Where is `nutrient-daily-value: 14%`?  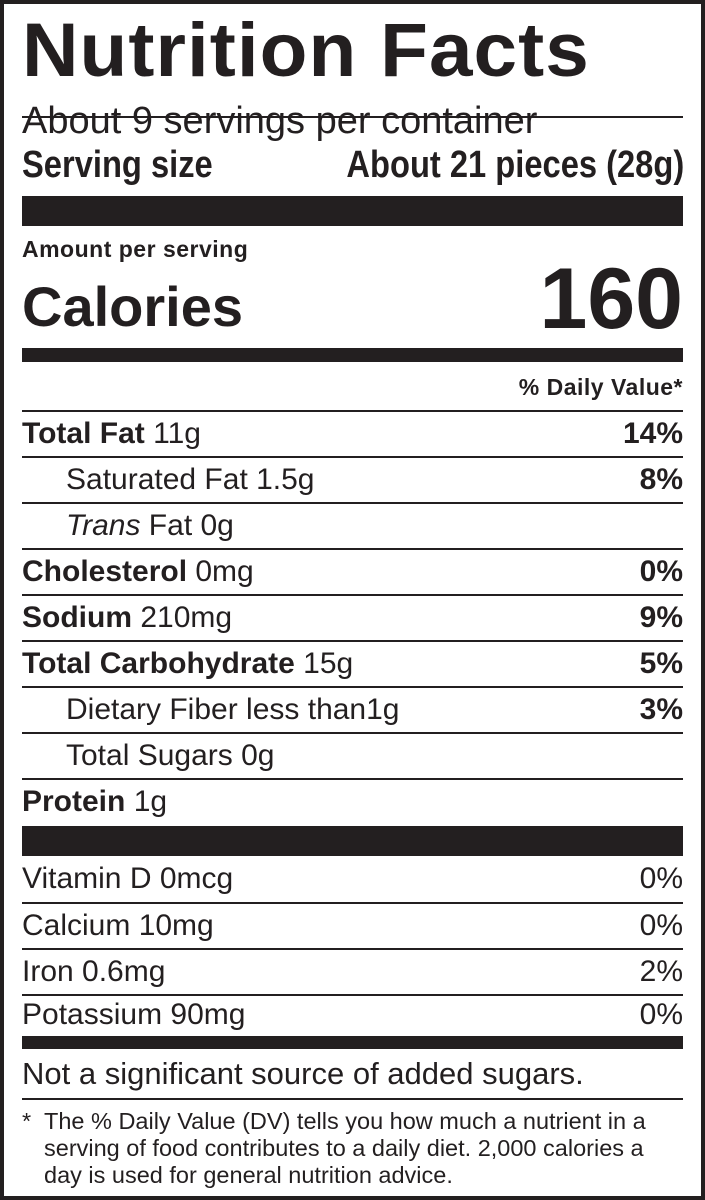
nutrient-daily-value: 14% is located at coordinates (652, 433).